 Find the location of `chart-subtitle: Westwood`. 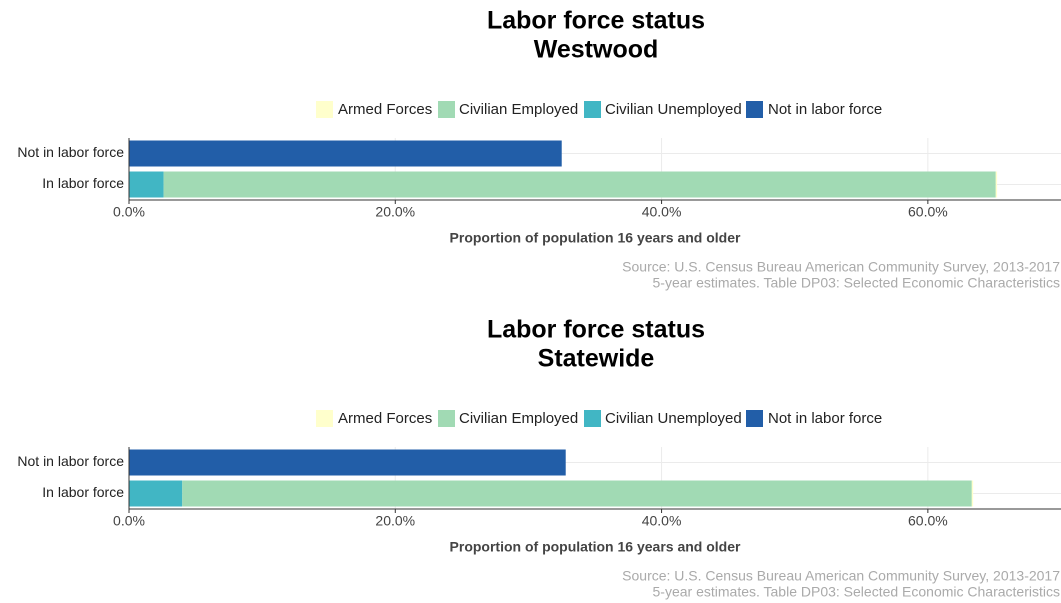

chart-subtitle: Westwood is located at coordinates (596, 50).